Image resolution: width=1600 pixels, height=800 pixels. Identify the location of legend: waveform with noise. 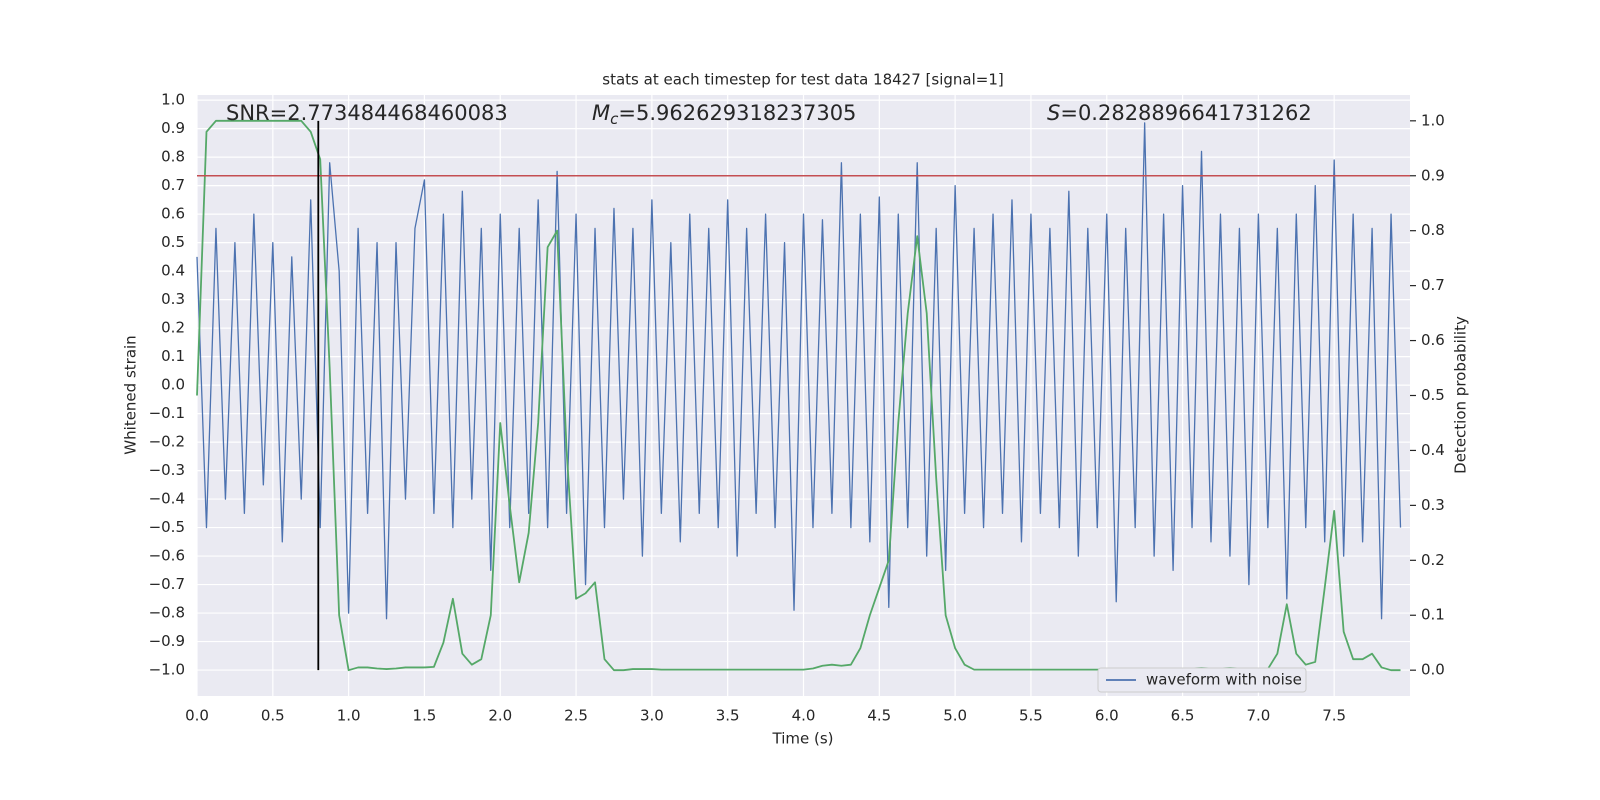
(1202, 680).